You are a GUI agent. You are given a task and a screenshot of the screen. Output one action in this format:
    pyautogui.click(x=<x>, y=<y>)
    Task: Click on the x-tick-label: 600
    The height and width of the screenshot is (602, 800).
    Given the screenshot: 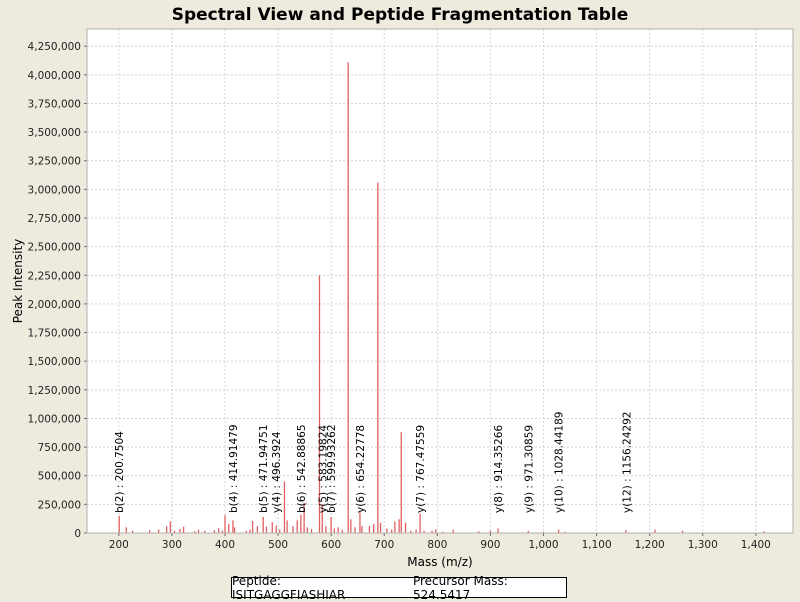 What is the action you would take?
    pyautogui.click(x=331, y=545)
    